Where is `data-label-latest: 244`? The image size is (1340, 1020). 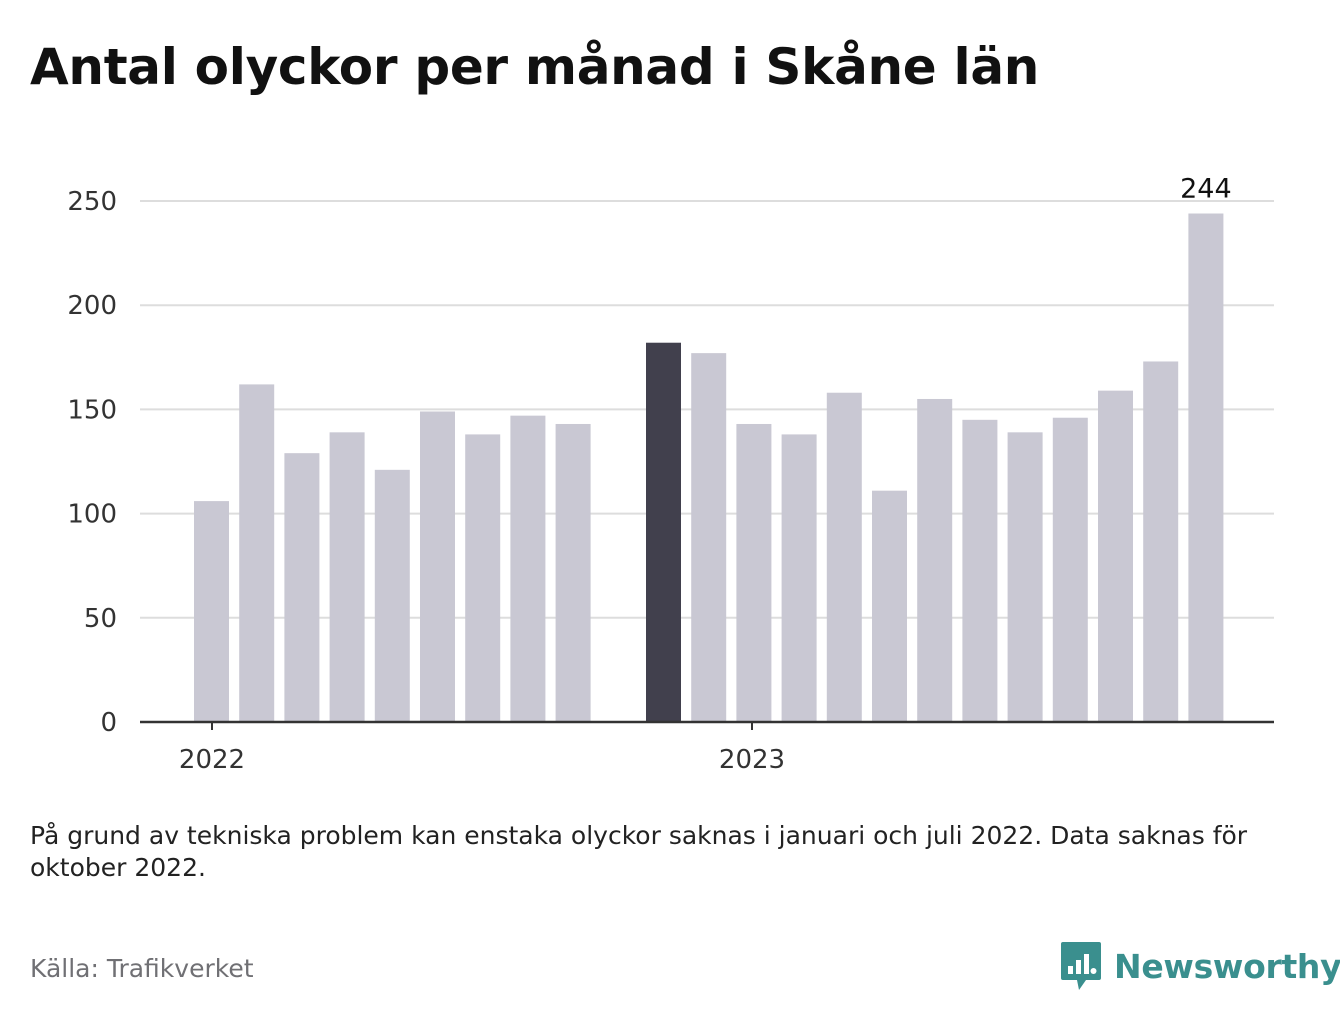 data-label-latest: 244 is located at coordinates (1206, 189).